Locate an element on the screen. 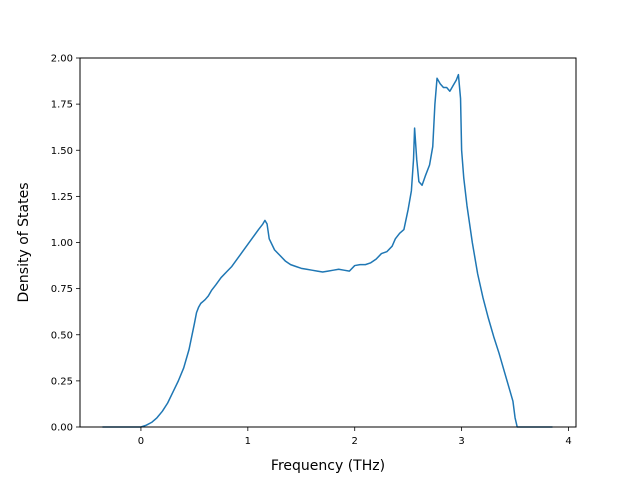 This screenshot has height=480, width=640. y-tick-label: 1.75 is located at coordinates (62, 105).